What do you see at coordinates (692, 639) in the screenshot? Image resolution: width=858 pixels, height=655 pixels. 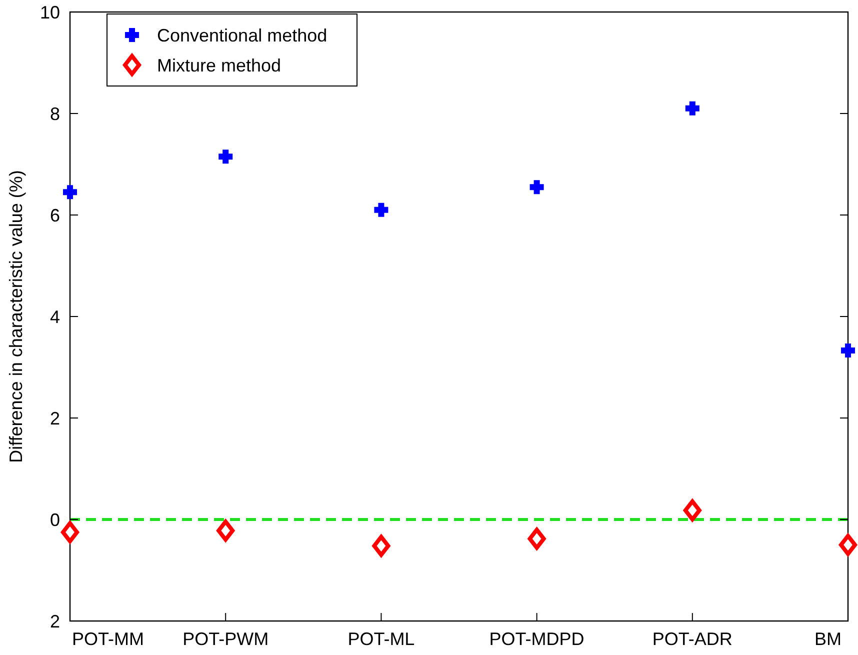 I see `x-tick-label: POT-ADR` at bounding box center [692, 639].